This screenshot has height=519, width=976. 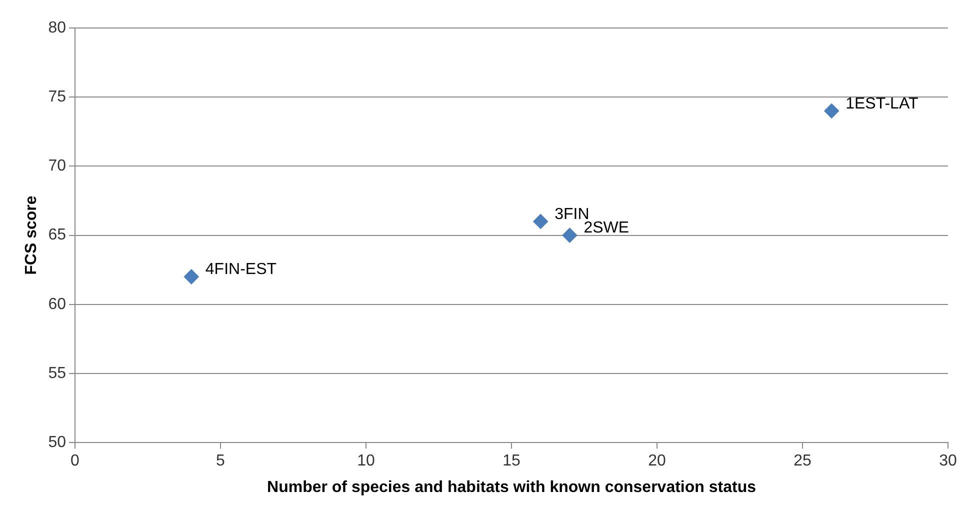 I want to click on y-axis-title: FCS score, so click(x=31, y=235).